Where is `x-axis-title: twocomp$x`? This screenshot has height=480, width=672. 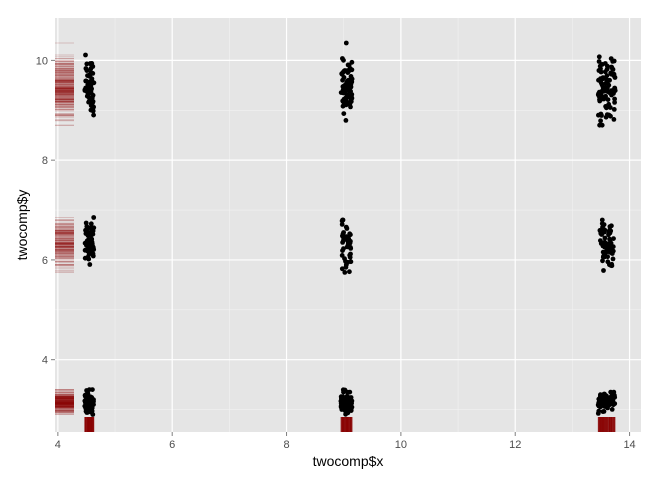
x-axis-title: twocomp$x is located at coordinates (348, 461).